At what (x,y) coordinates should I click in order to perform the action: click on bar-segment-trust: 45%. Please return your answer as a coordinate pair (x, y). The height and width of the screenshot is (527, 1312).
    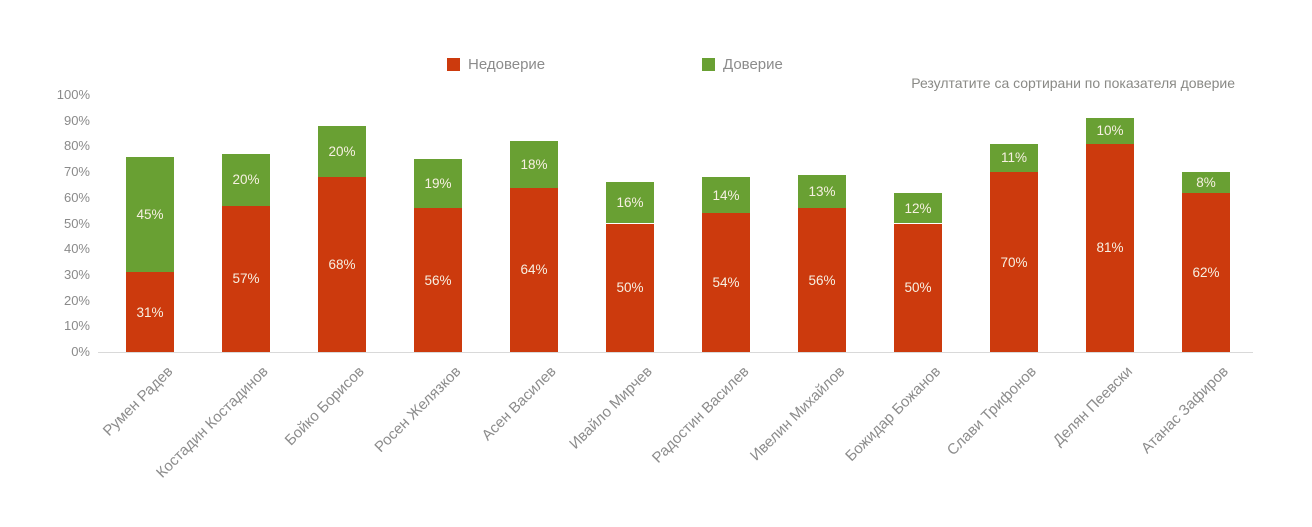
    Looking at the image, I should click on (150, 214).